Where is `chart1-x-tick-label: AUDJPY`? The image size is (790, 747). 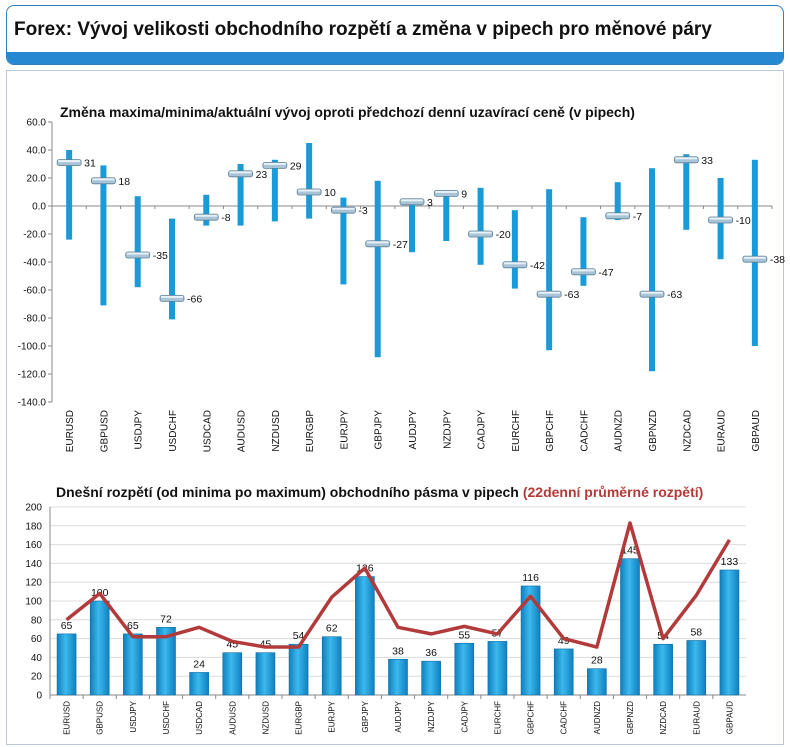 chart1-x-tick-label: AUDJPY is located at coordinates (413, 430).